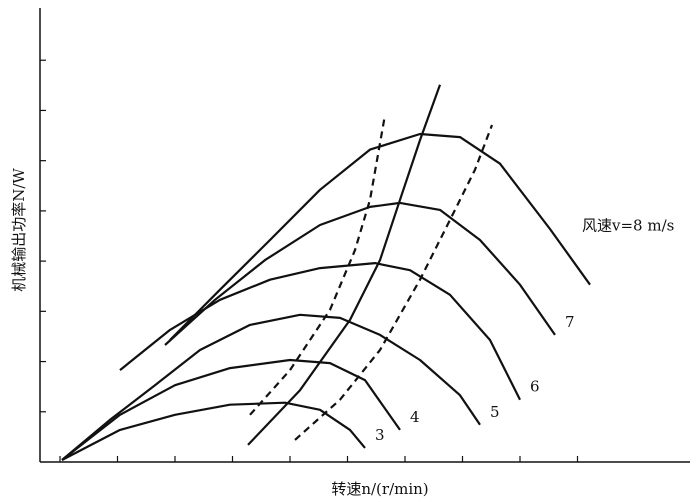 This screenshot has width=699, height=502. I want to click on curve-label: 6, so click(535, 387).